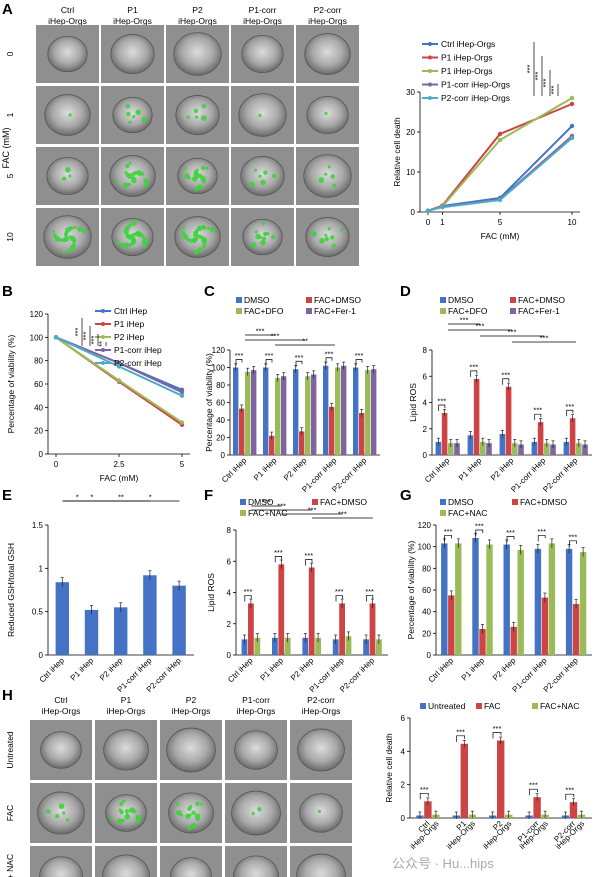 This screenshot has height=877, width=600. I want to click on row-label: 0, so click(10, 53).